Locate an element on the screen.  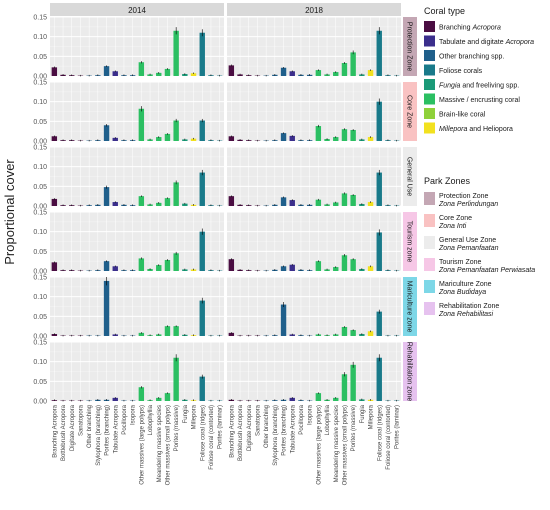
x-tick-label: Foliose coral (contorted) is located at coordinates (389, 437).